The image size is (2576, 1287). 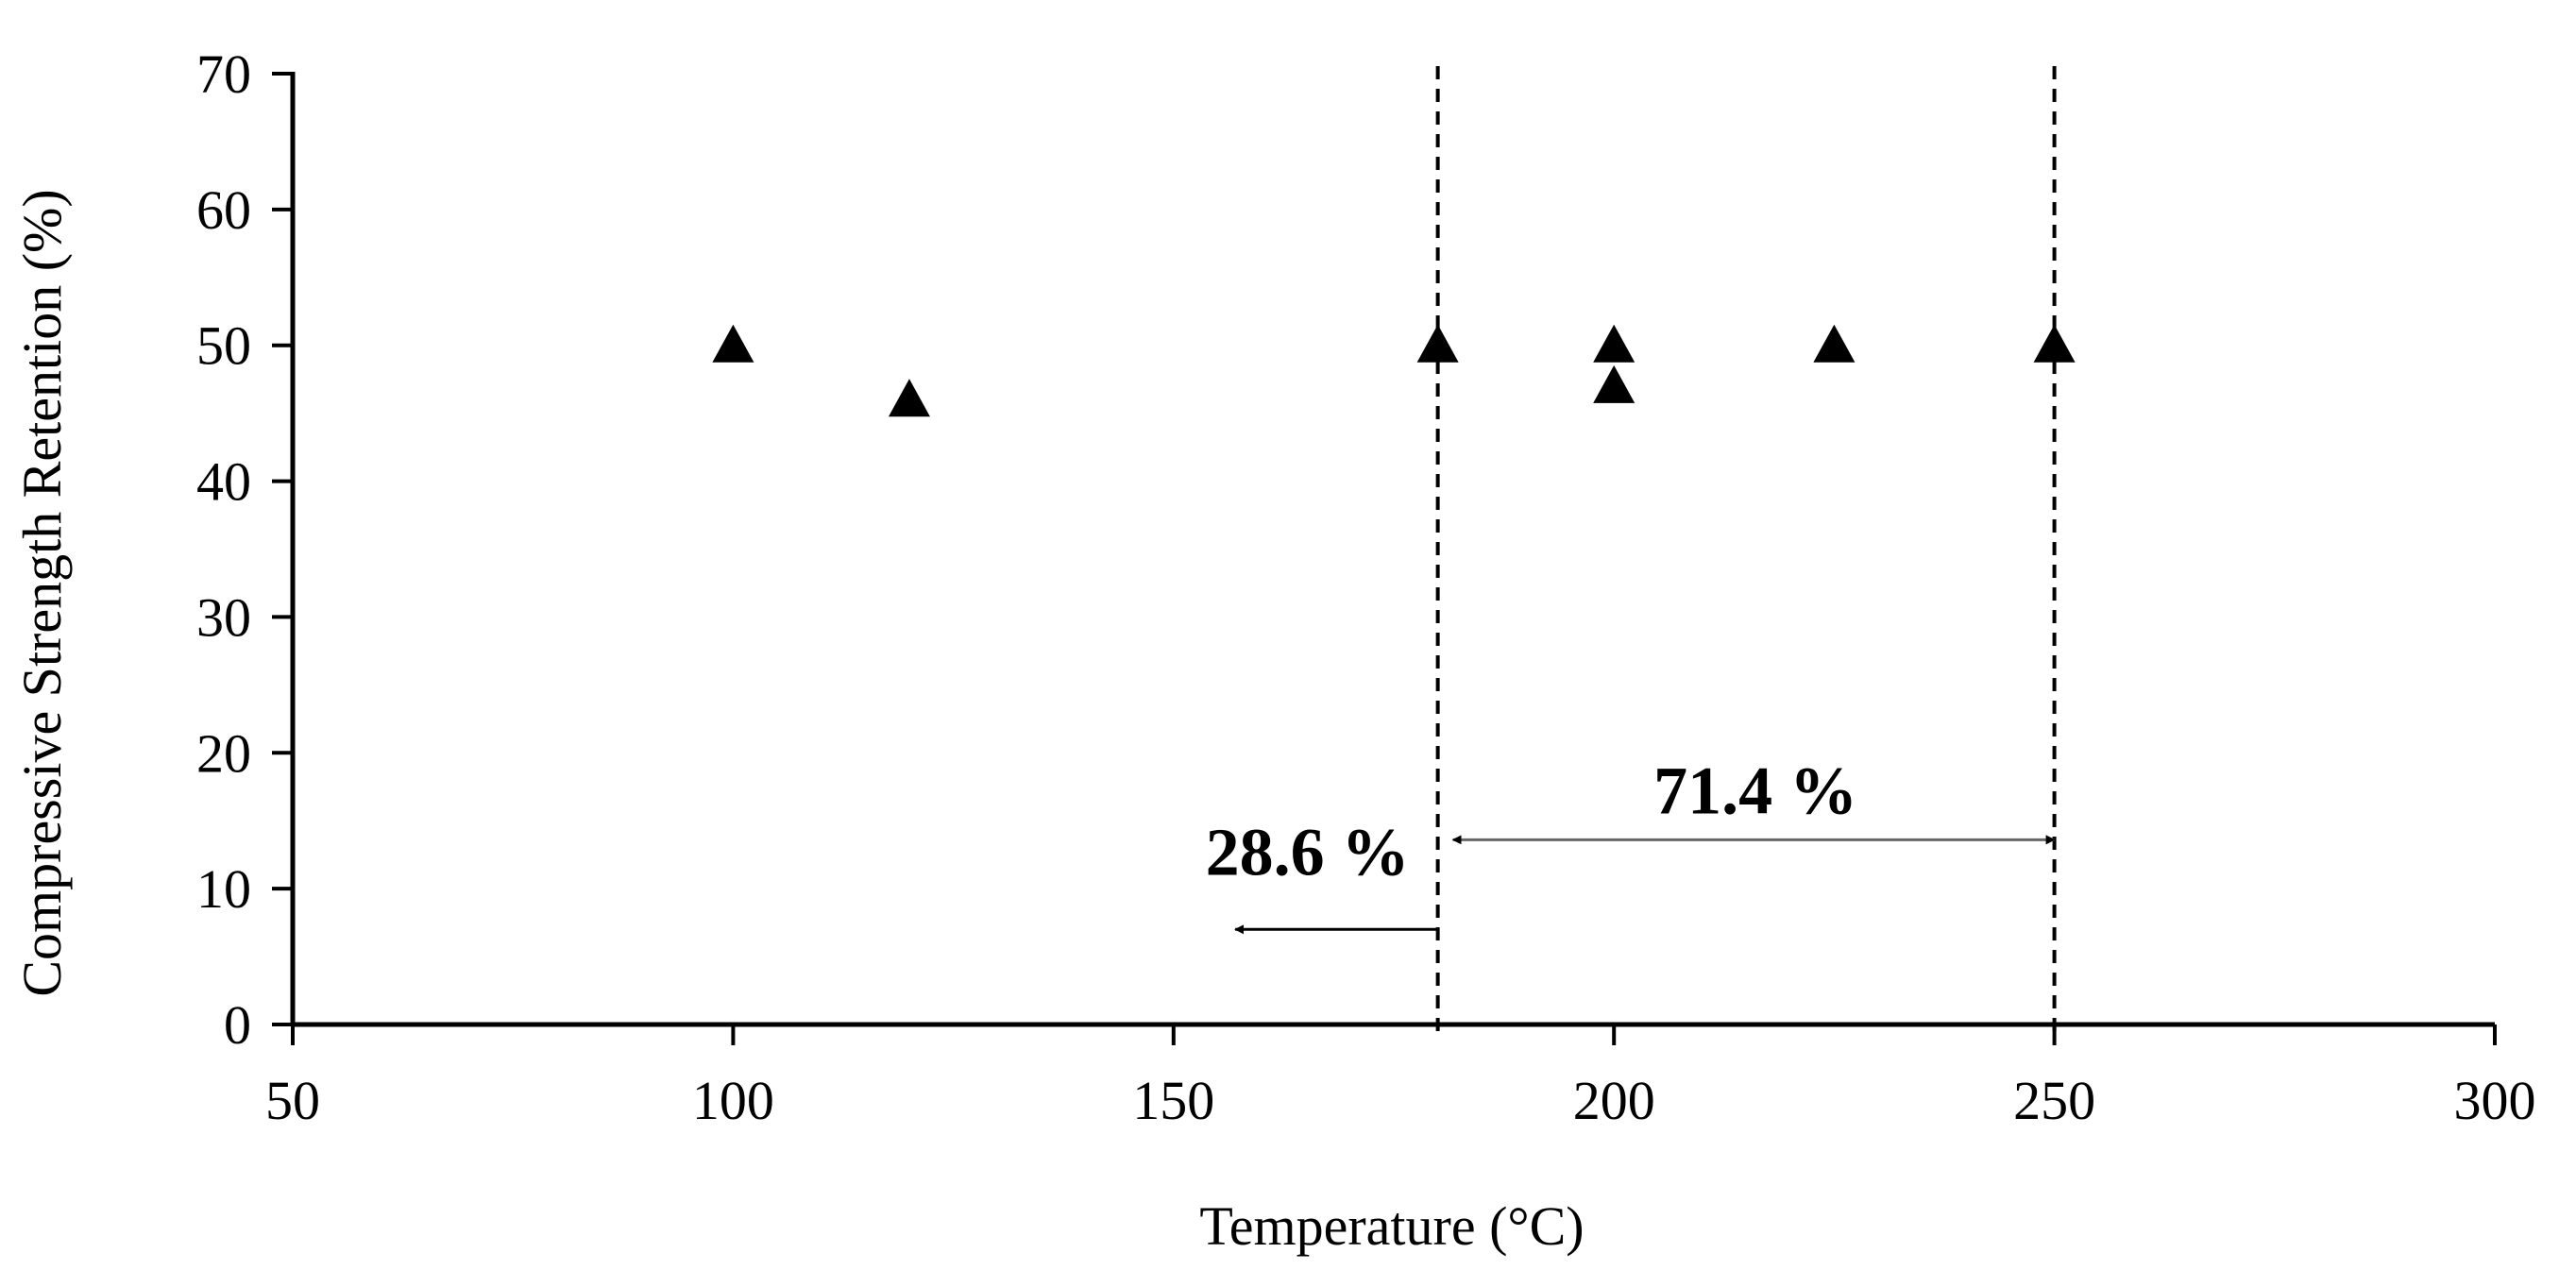 I want to click on y-tick-label: 20, so click(x=223, y=753).